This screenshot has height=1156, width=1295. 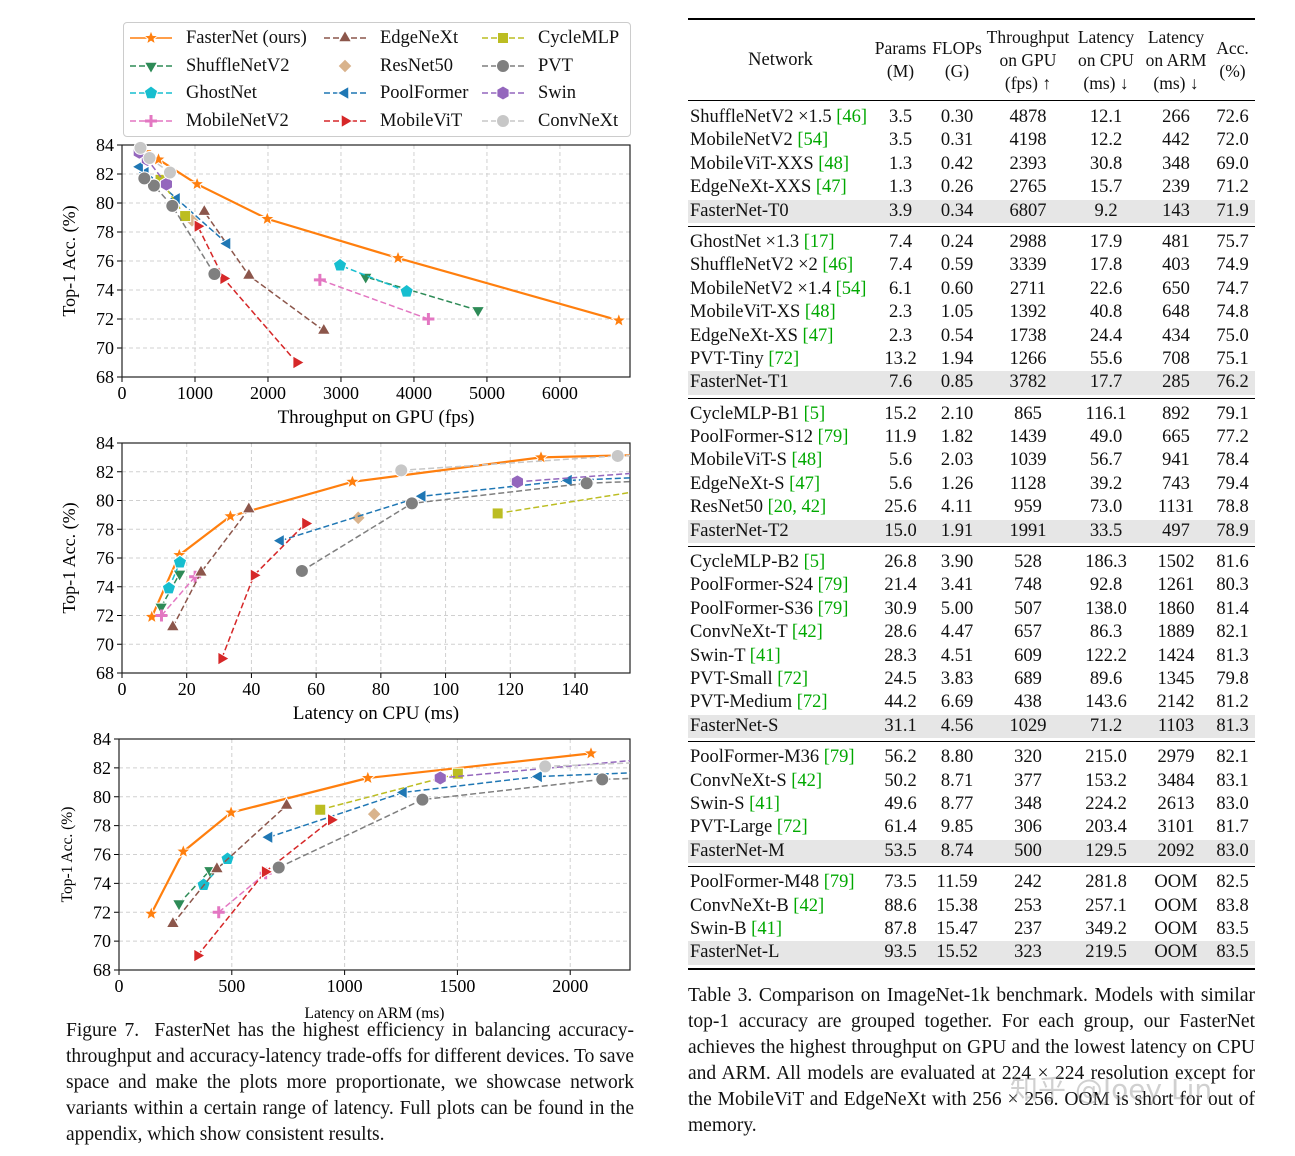 What do you see at coordinates (1176, 187) in the screenshot?
I see `arm-latency-cell: 239` at bounding box center [1176, 187].